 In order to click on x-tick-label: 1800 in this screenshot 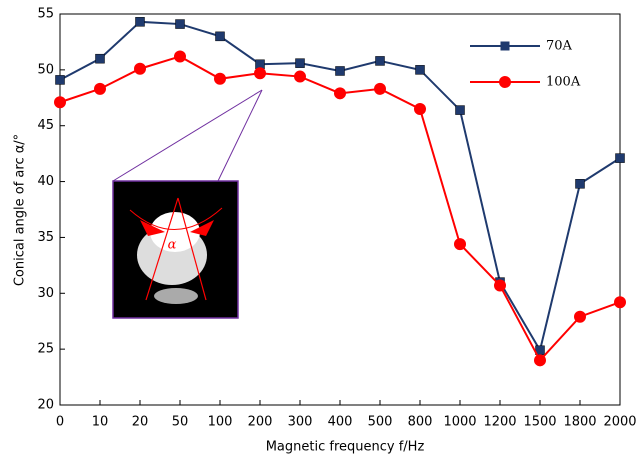, I will do `click(579, 422)`.